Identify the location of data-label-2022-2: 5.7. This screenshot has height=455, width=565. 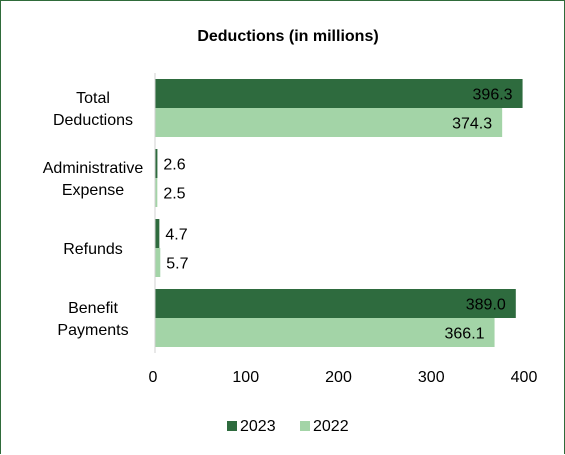
(177, 264).